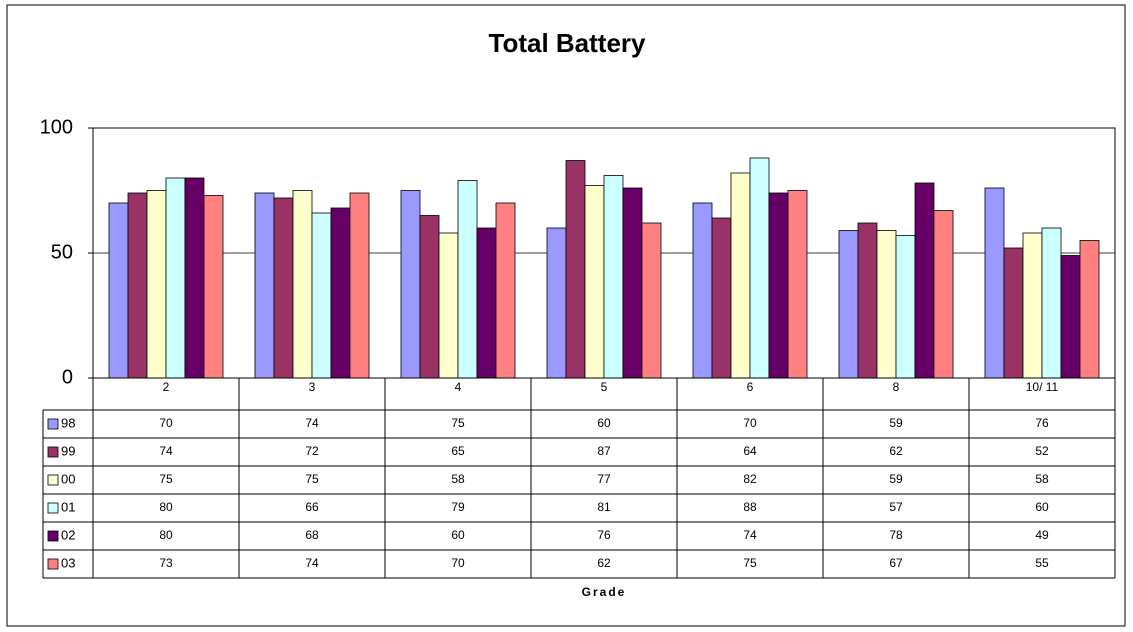 Image resolution: width=1133 pixels, height=632 pixels. Describe the element at coordinates (604, 592) in the screenshot. I see `x-axis-label: Grade` at that location.